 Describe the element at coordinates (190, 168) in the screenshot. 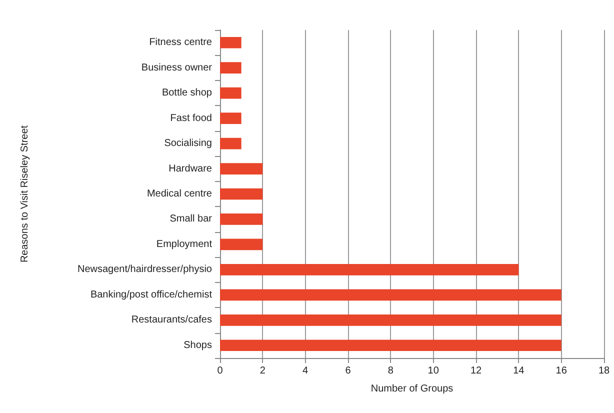

I see `y-tick-label: Hardware` at that location.